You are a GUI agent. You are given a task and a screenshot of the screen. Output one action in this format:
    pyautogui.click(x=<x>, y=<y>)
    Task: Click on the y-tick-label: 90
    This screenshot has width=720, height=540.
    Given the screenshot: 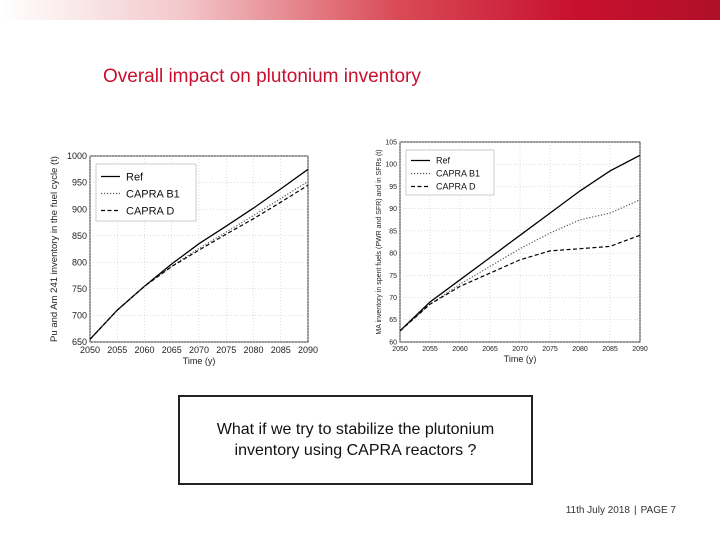 What is the action you would take?
    pyautogui.click(x=393, y=209)
    